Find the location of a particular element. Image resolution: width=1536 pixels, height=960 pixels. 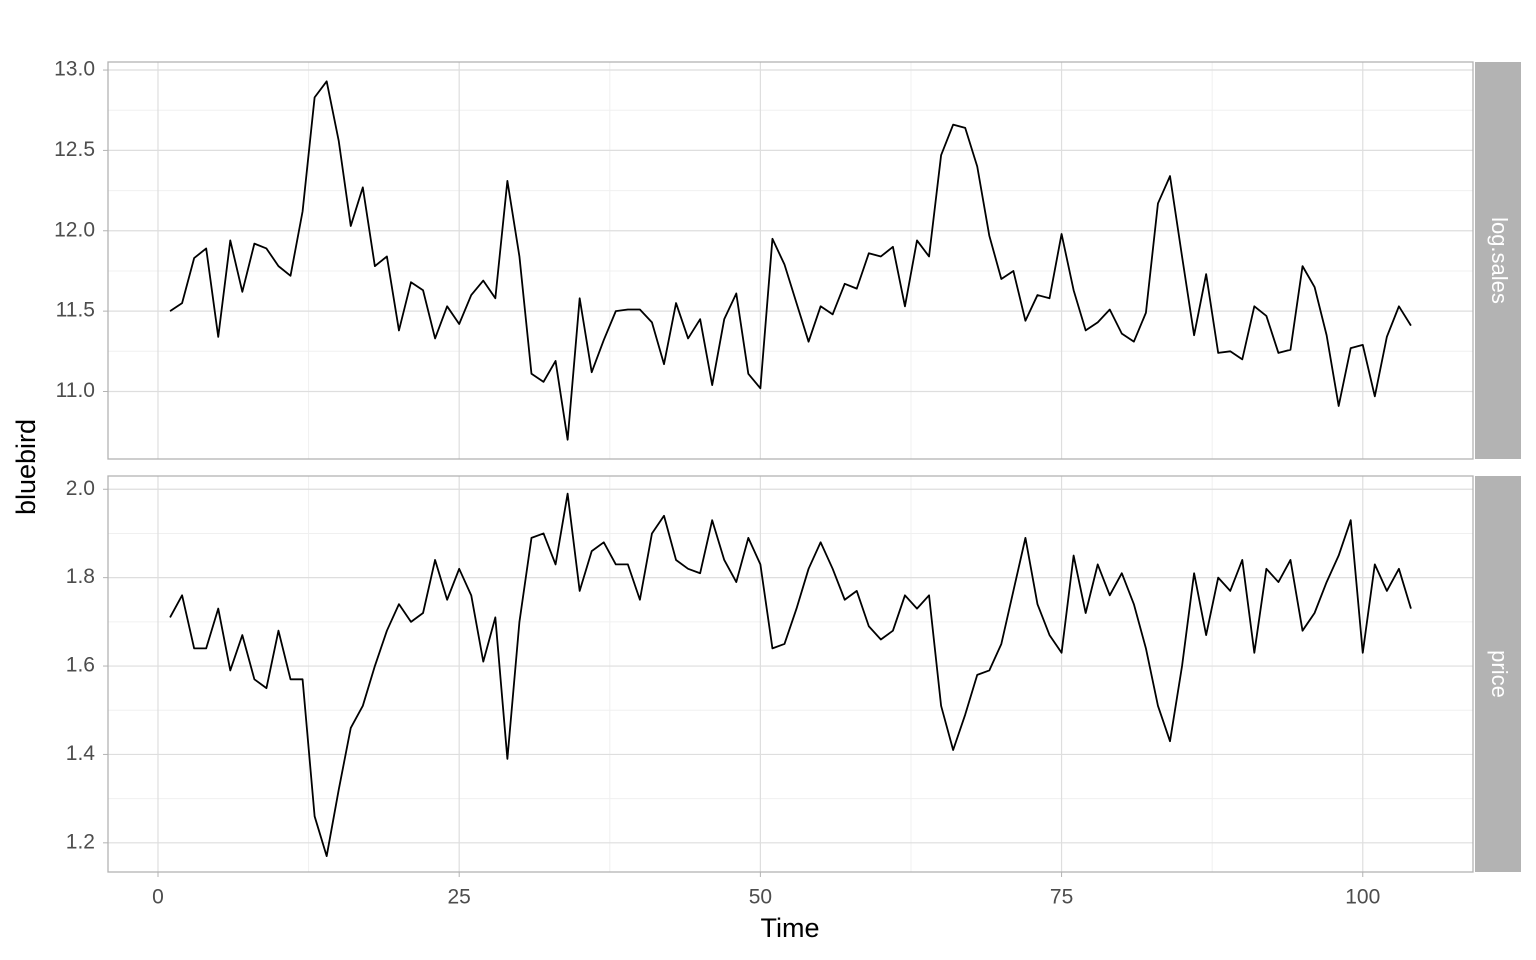

x-tick-label: 50 is located at coordinates (760, 897).